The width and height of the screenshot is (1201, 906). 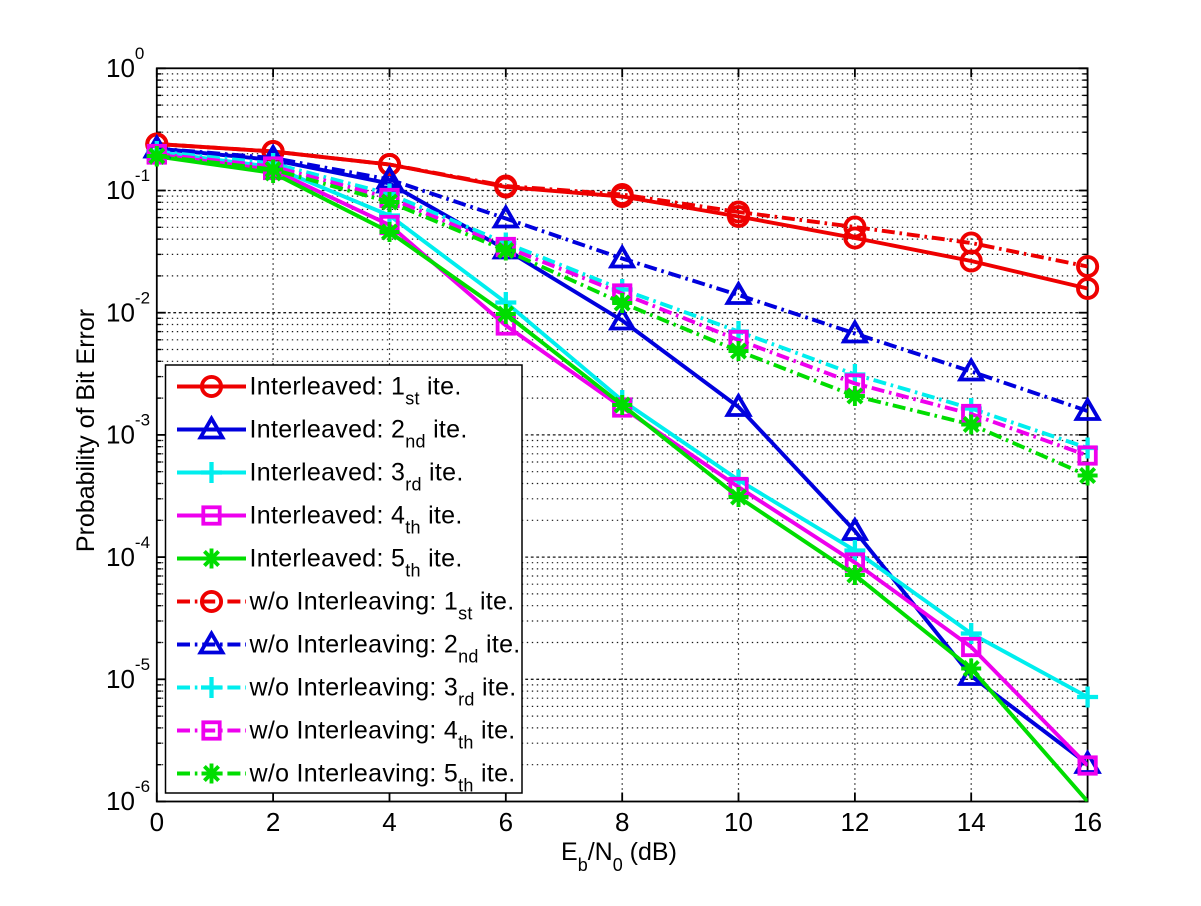 I want to click on svg-text: 6, so click(x=506, y=822).